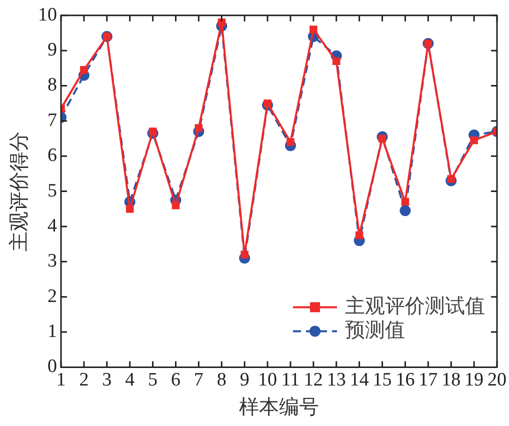  Describe the element at coordinates (175, 380) in the screenshot. I see `x-tick-label: 6` at that location.